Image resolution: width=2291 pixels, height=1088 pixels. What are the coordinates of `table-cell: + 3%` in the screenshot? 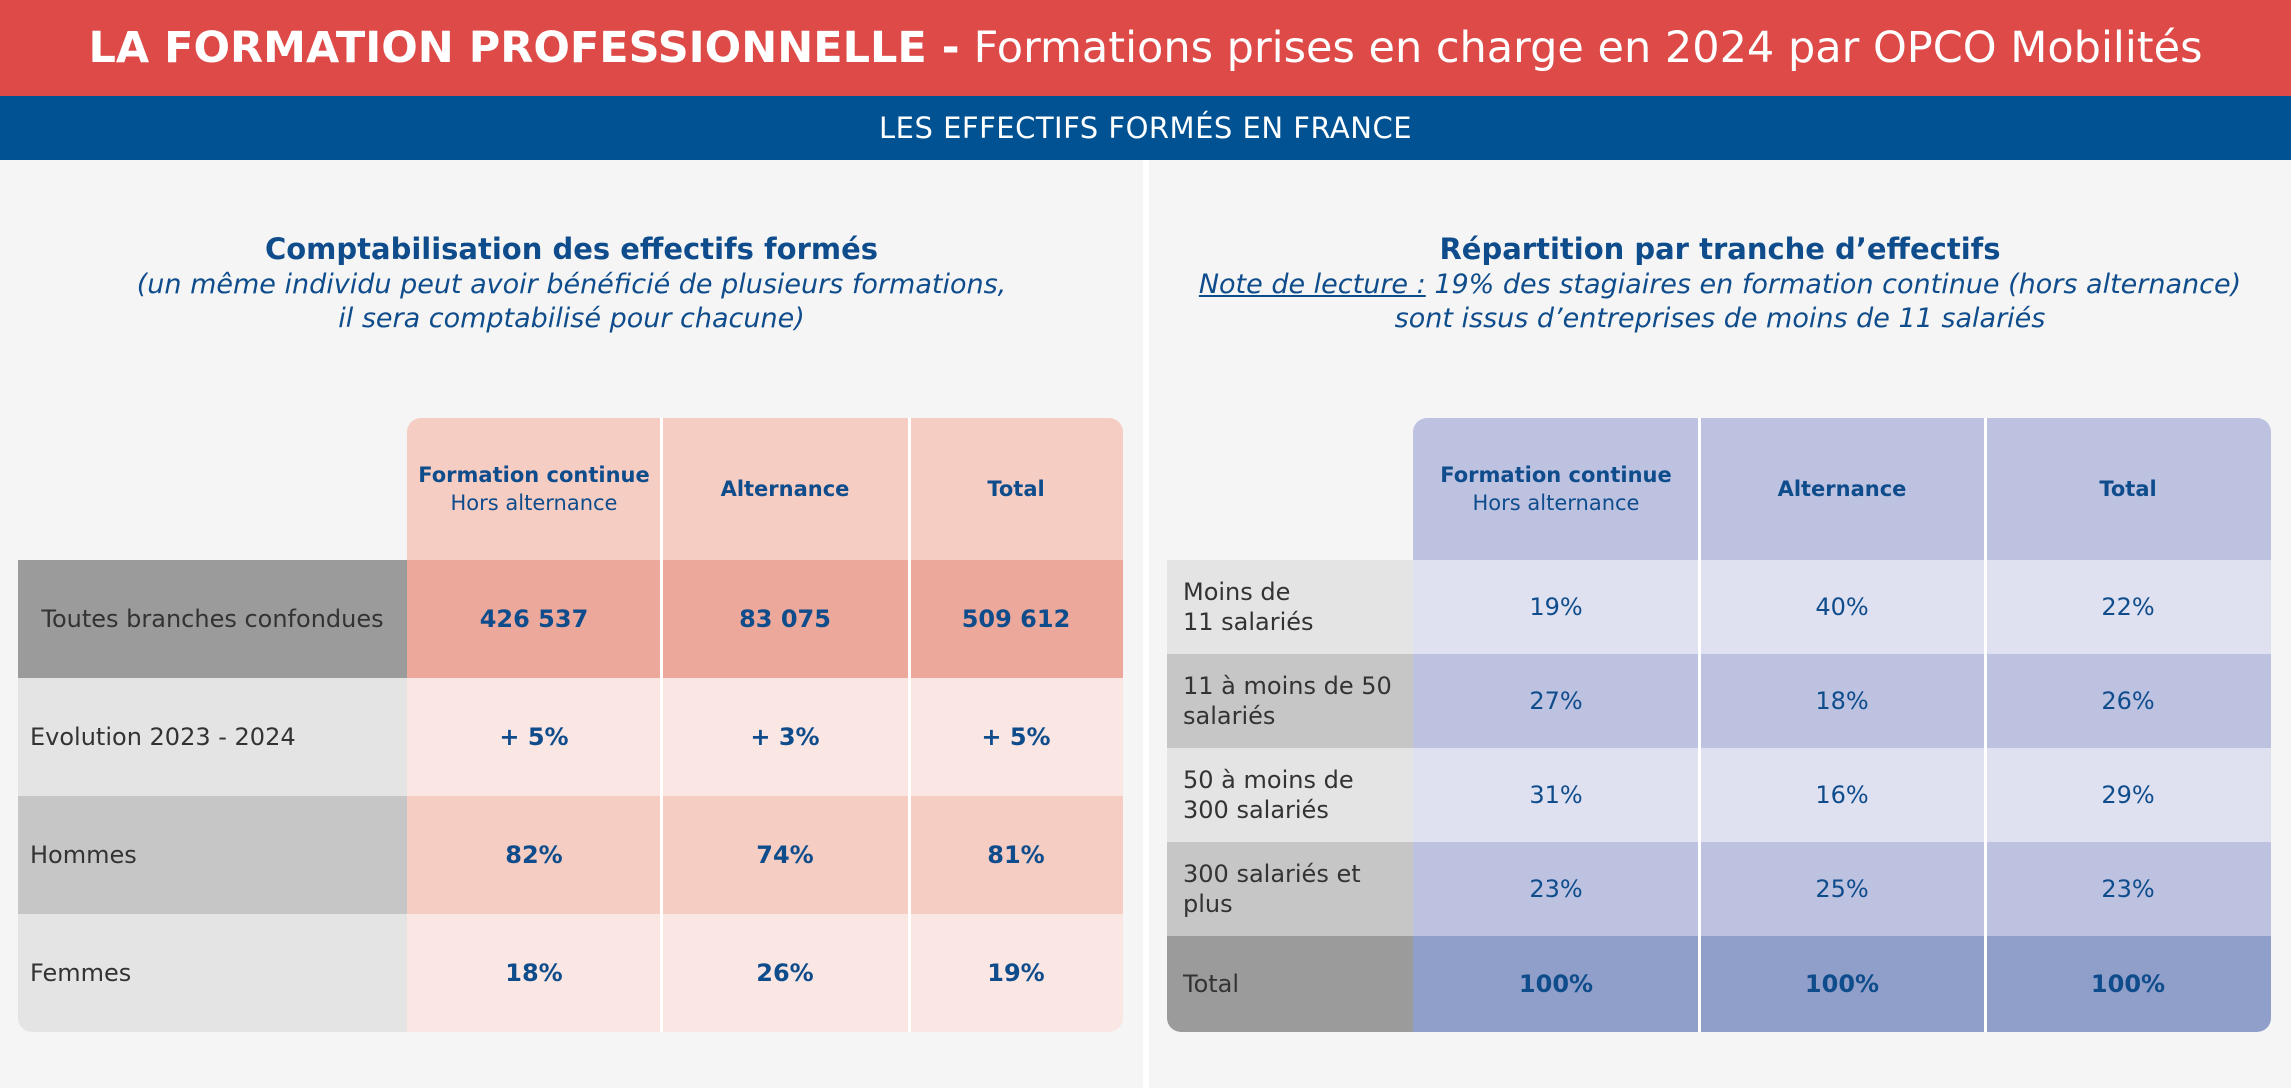 It's located at (785, 737).